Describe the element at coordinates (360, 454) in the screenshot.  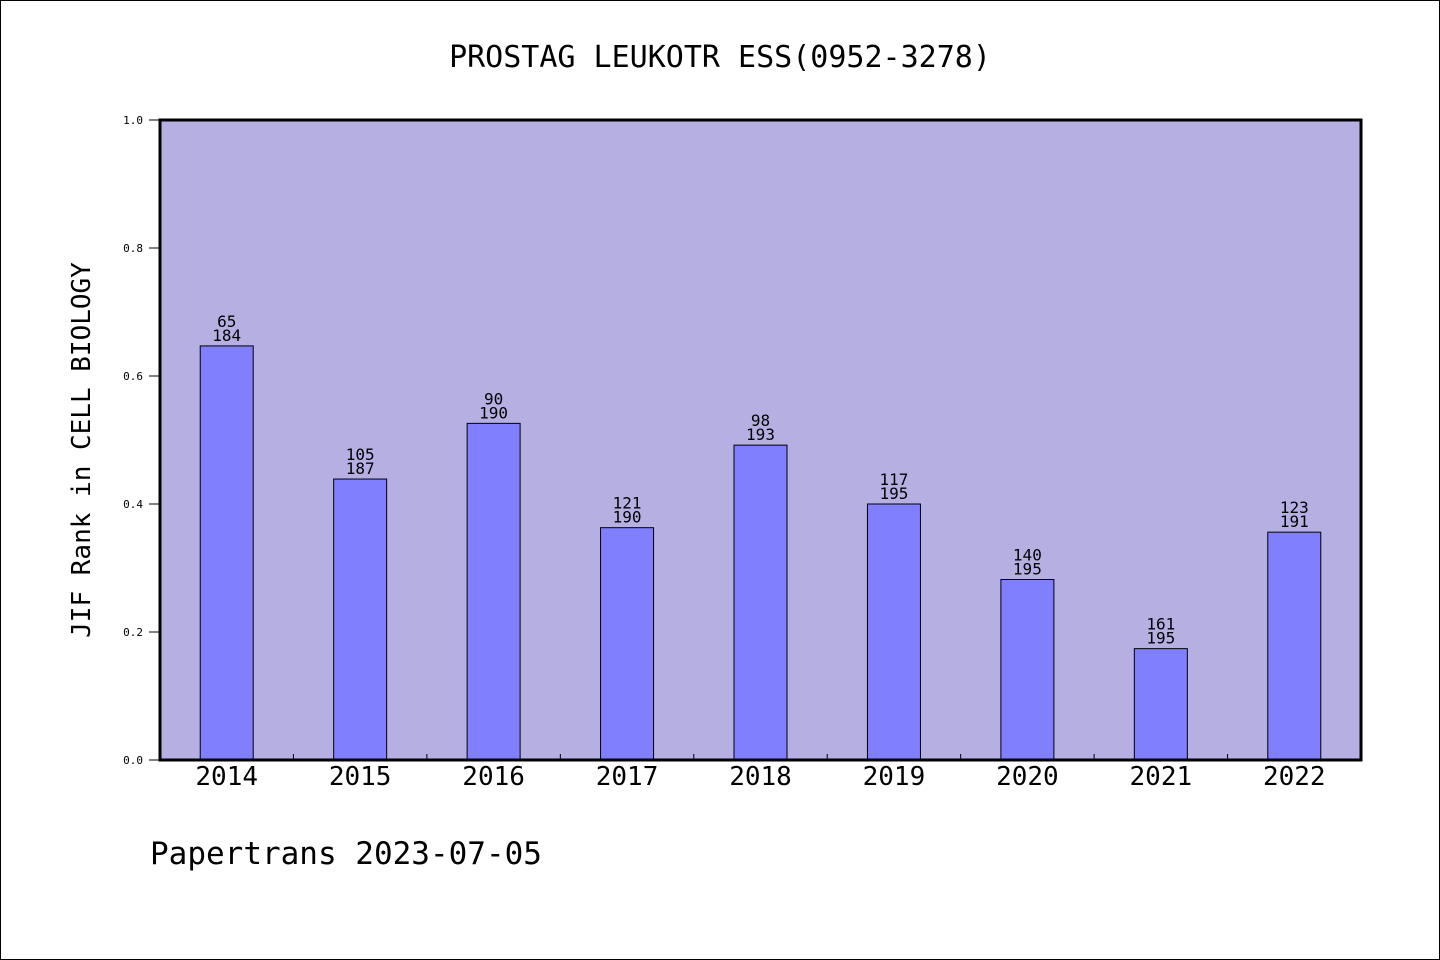
I see `data-label-rank: 105` at that location.